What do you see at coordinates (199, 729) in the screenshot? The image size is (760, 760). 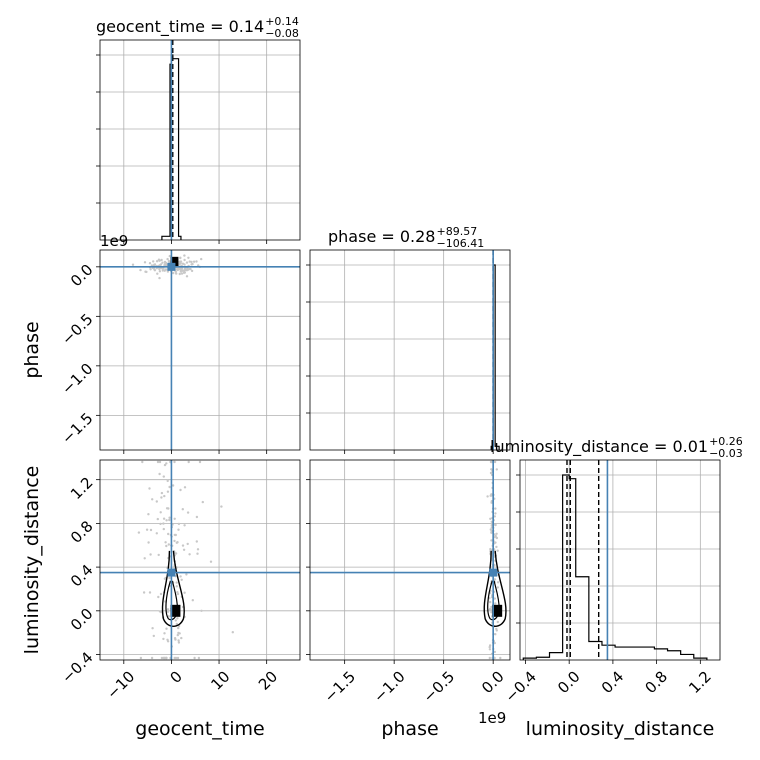 I see `x-axis-label-geocent_time: geocent_time` at bounding box center [199, 729].